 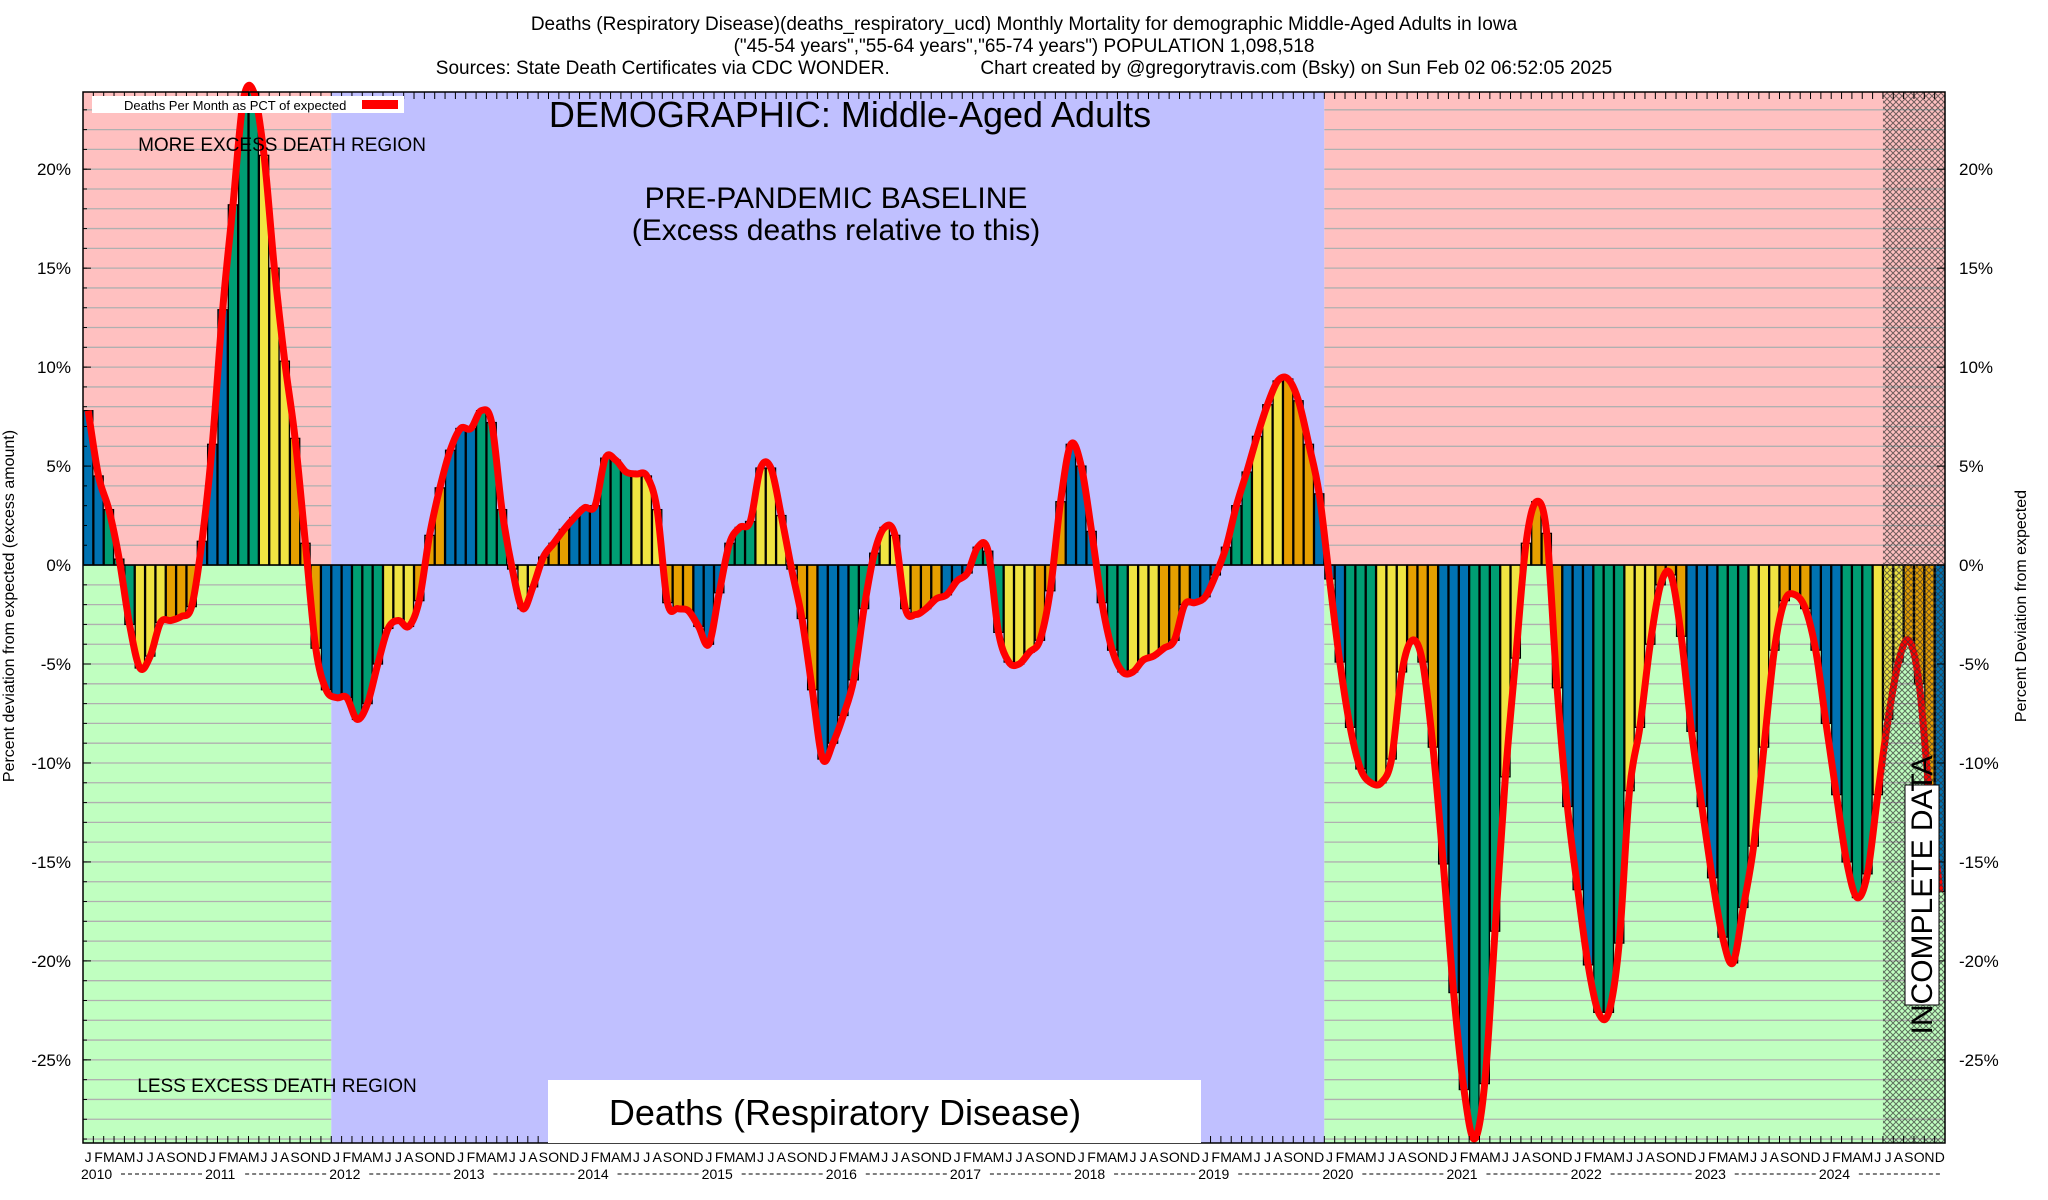 What do you see at coordinates (1089, 1174) in the screenshot?
I see `x-year-label: 2018` at bounding box center [1089, 1174].